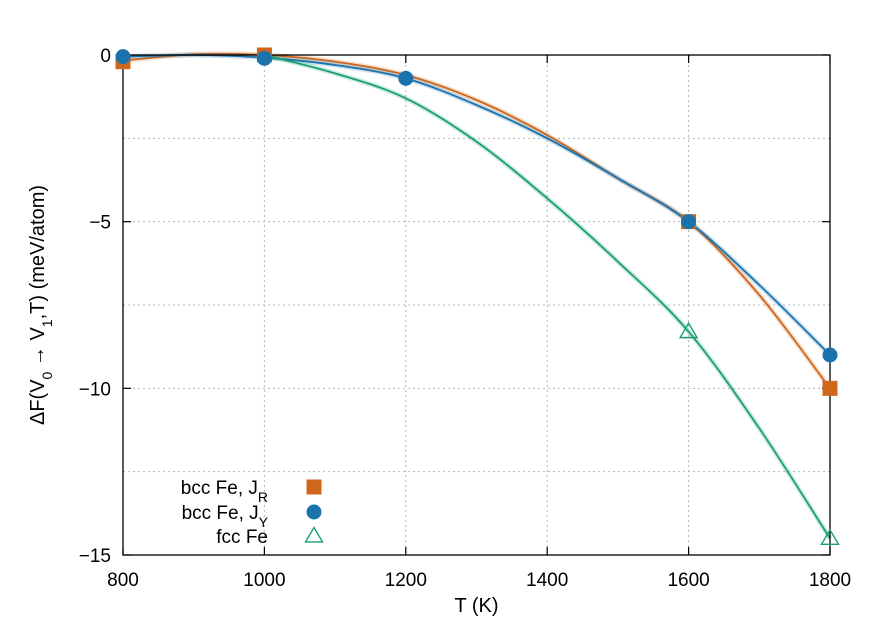 Image resolution: width=881 pixels, height=630 pixels. I want to click on legend-label-sub-0: R, so click(263, 497).